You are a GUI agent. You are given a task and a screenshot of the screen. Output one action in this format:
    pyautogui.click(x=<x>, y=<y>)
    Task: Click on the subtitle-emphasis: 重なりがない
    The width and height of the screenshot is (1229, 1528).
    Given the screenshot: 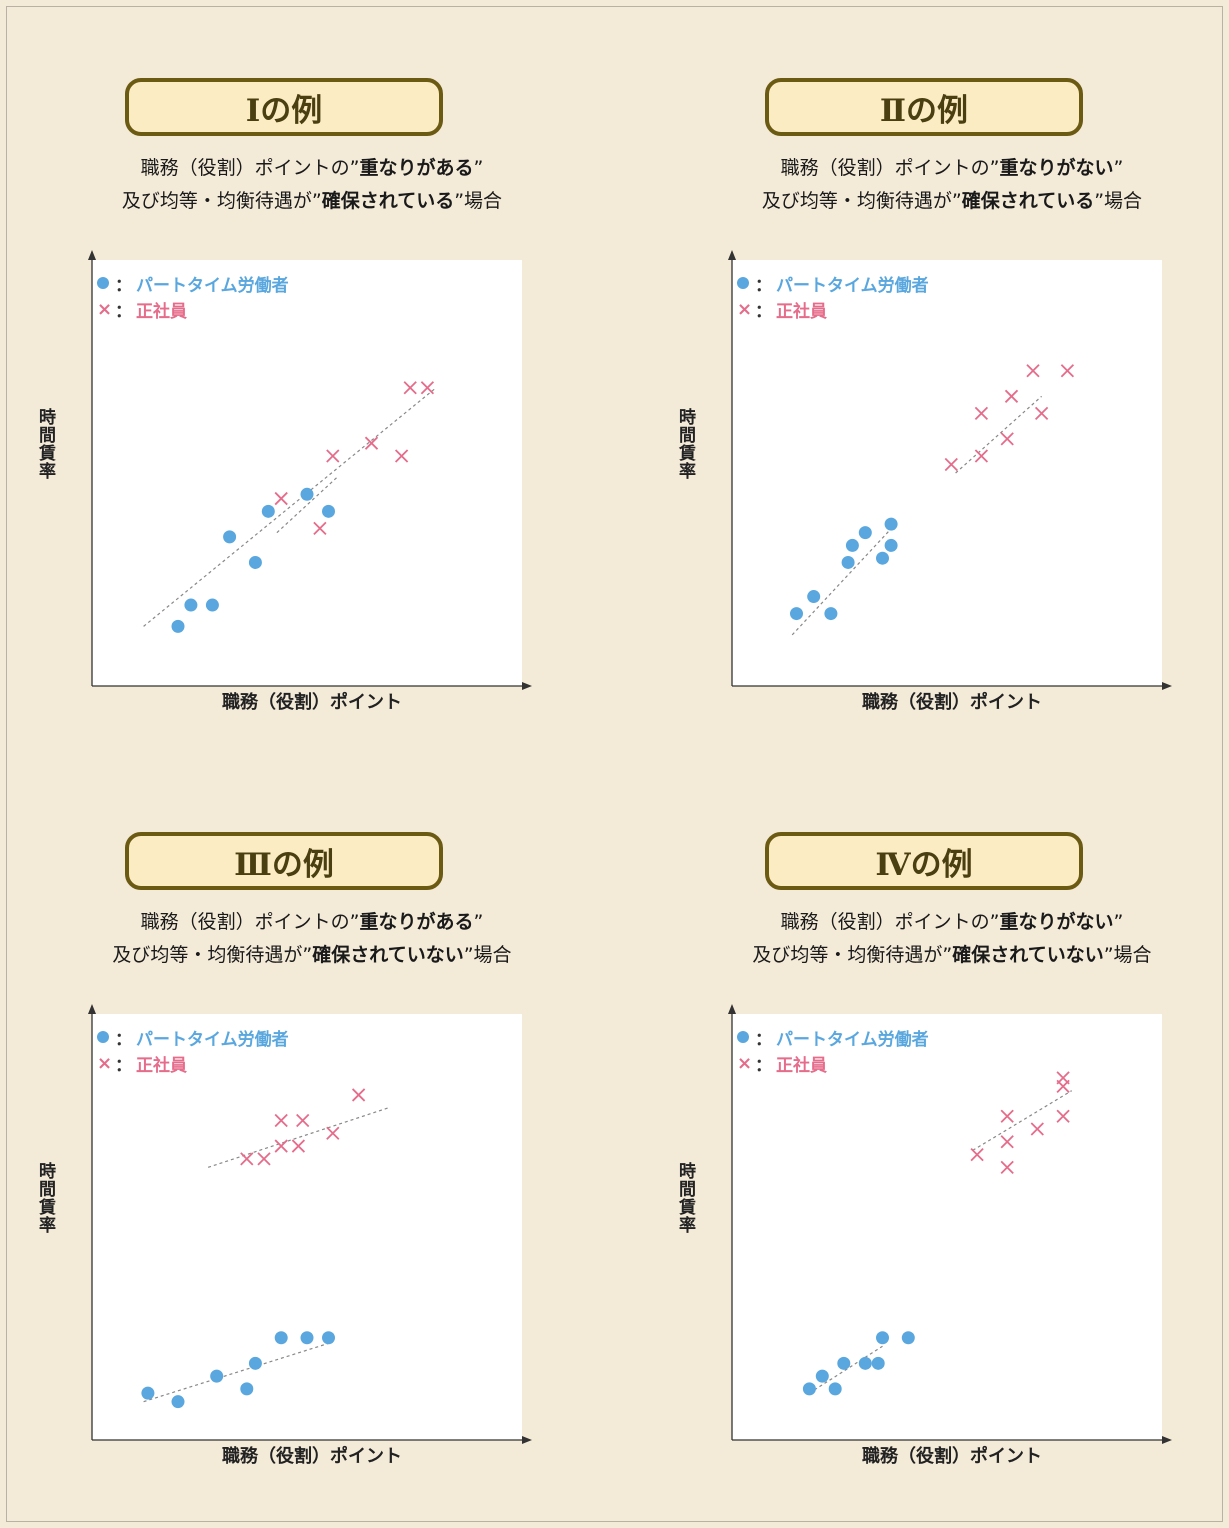 What is the action you would take?
    pyautogui.click(x=1056, y=168)
    